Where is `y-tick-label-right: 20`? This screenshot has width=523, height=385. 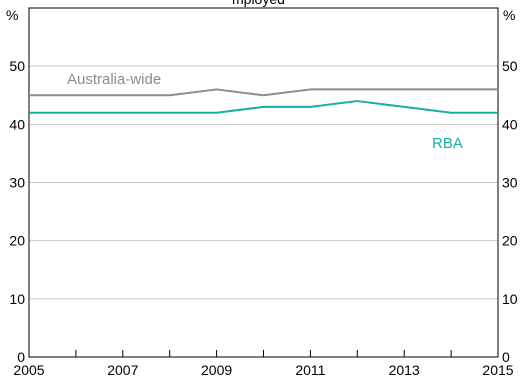 y-tick-label-right: 20 is located at coordinates (510, 241).